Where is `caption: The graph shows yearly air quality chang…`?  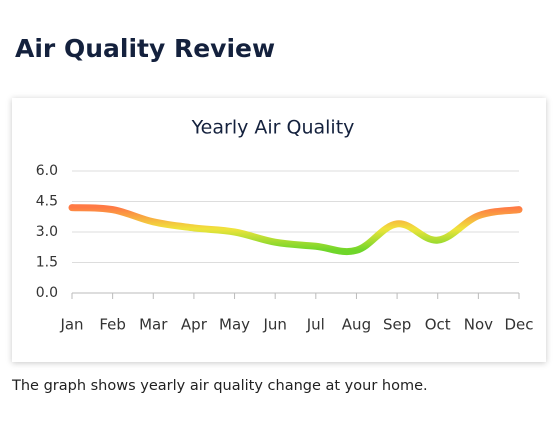 caption: The graph shows yearly air quality chang… is located at coordinates (220, 386).